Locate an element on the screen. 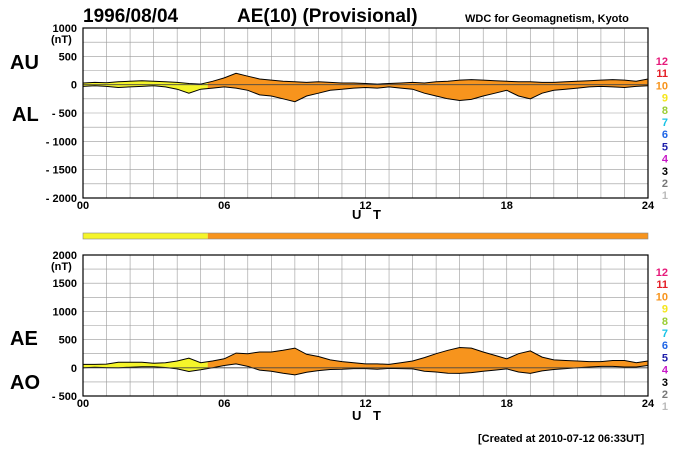 The width and height of the screenshot is (700, 450). ae-ao-xtick-label: 06 is located at coordinates (224, 404).